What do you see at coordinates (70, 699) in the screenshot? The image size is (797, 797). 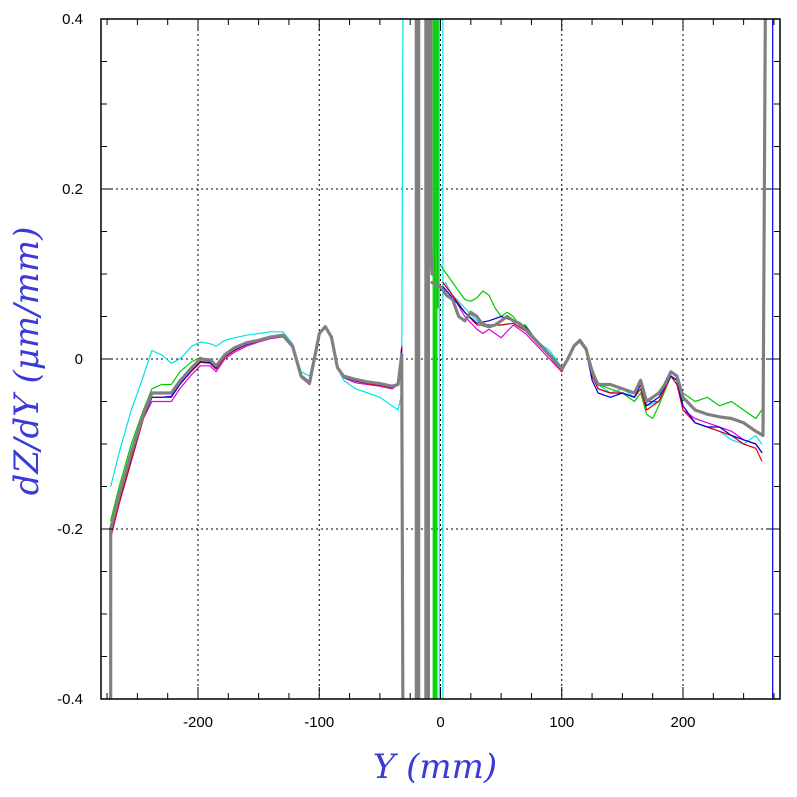 I see `y-tick-label: -0.4` at bounding box center [70, 699].